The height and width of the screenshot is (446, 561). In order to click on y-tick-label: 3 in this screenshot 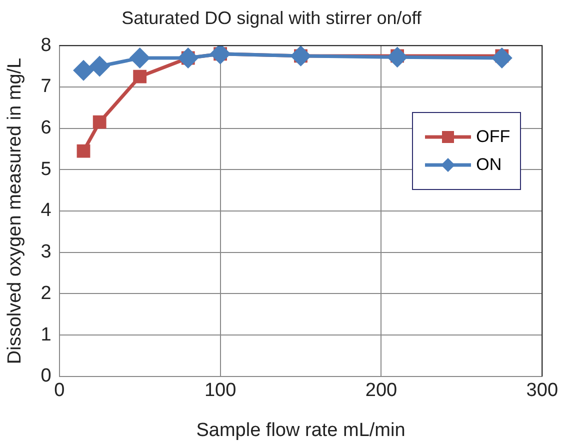, I will do `click(46, 252)`.